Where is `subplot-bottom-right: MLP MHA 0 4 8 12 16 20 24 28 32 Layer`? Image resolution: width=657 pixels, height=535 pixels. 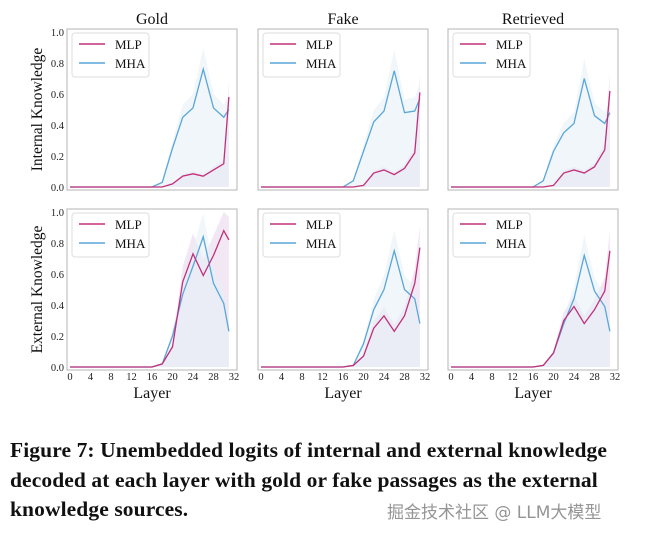 subplot-bottom-right: MLP MHA 0 4 8 12 16 20 24 28 32 Layer is located at coordinates (534, 305).